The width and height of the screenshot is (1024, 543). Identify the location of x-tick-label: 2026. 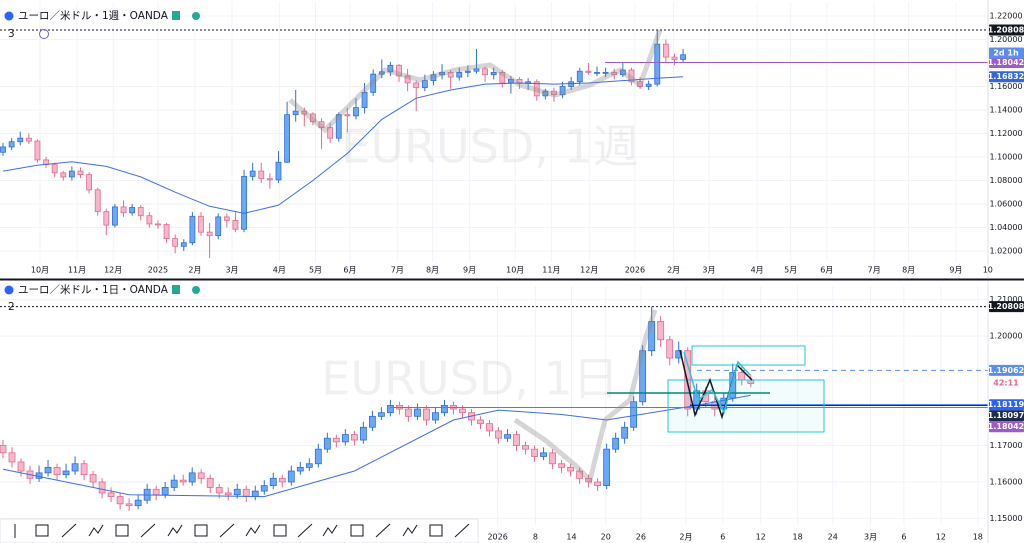
(497, 537).